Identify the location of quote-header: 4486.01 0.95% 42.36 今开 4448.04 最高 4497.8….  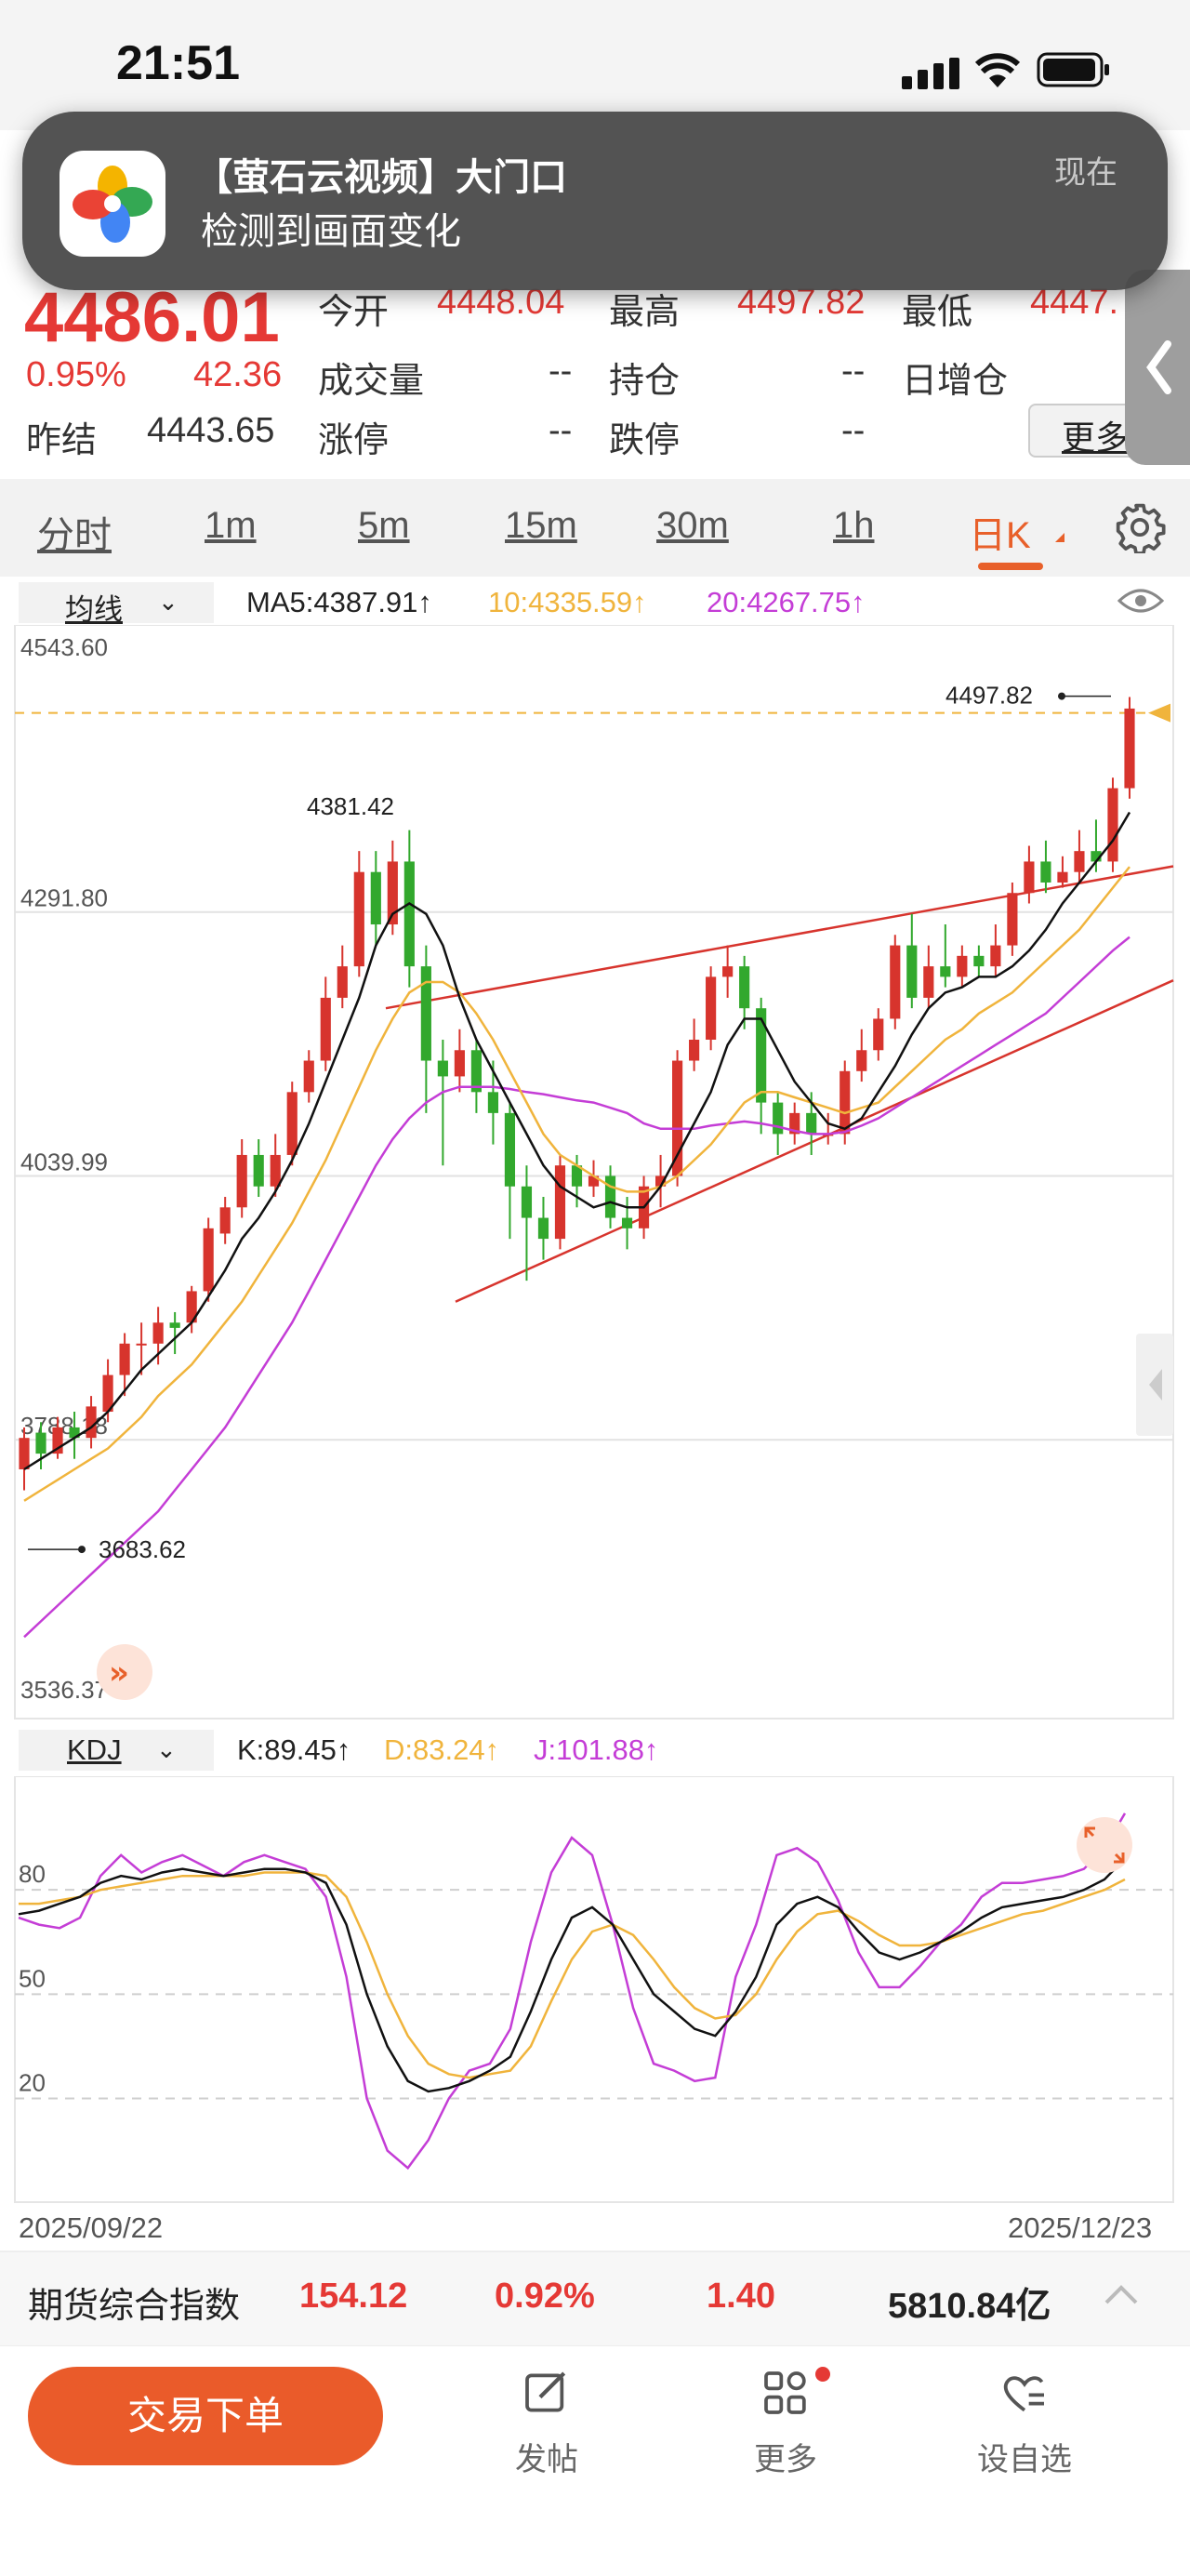
(595, 377).